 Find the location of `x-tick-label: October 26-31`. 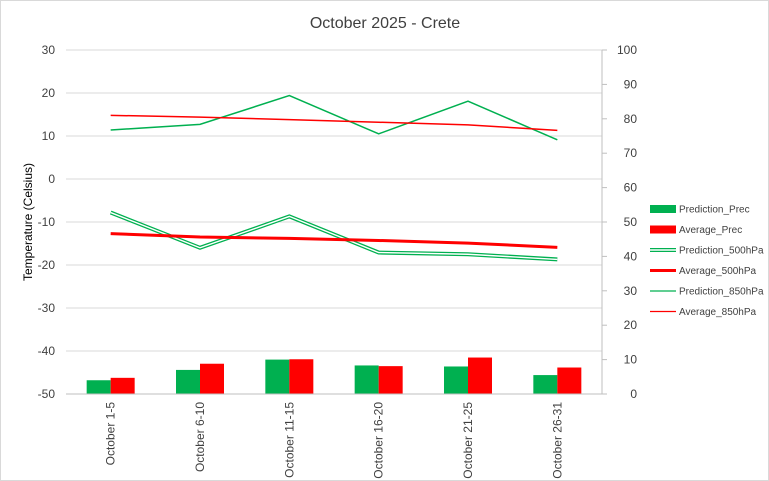

x-tick-label: October 26-31 is located at coordinates (557, 440).